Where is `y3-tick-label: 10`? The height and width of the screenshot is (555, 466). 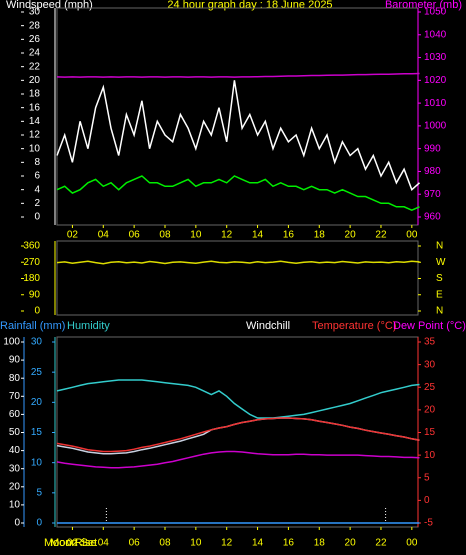 y3-tick-label: 10 is located at coordinates (37, 462).